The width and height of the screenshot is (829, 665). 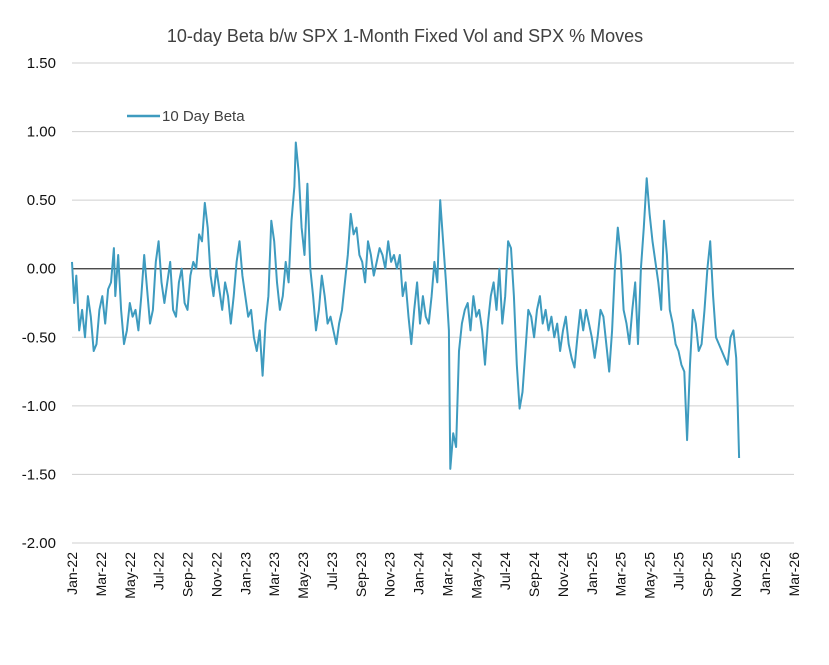 What do you see at coordinates (130, 575) in the screenshot?
I see `x-tick-label: May-22` at bounding box center [130, 575].